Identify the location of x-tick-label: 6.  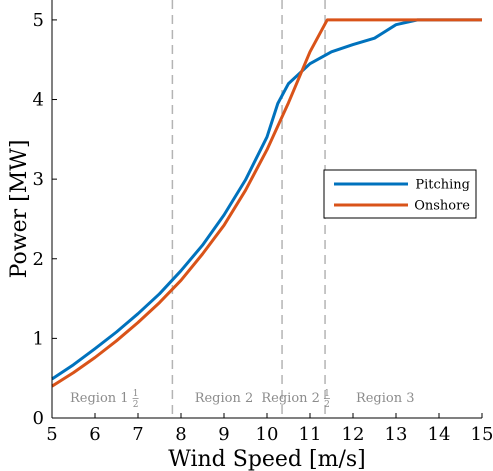
(94, 434).